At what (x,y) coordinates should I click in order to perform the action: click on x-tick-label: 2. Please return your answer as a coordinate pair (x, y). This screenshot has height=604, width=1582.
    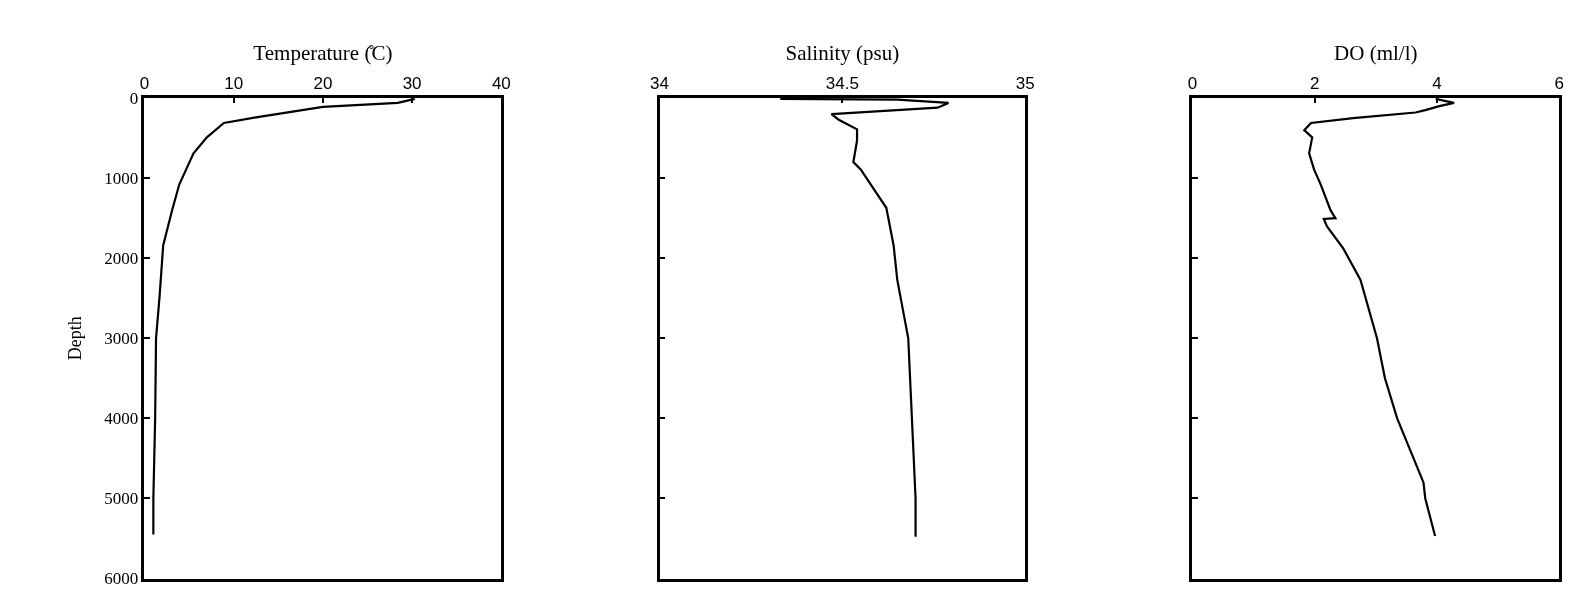
    Looking at the image, I should click on (1314, 83).